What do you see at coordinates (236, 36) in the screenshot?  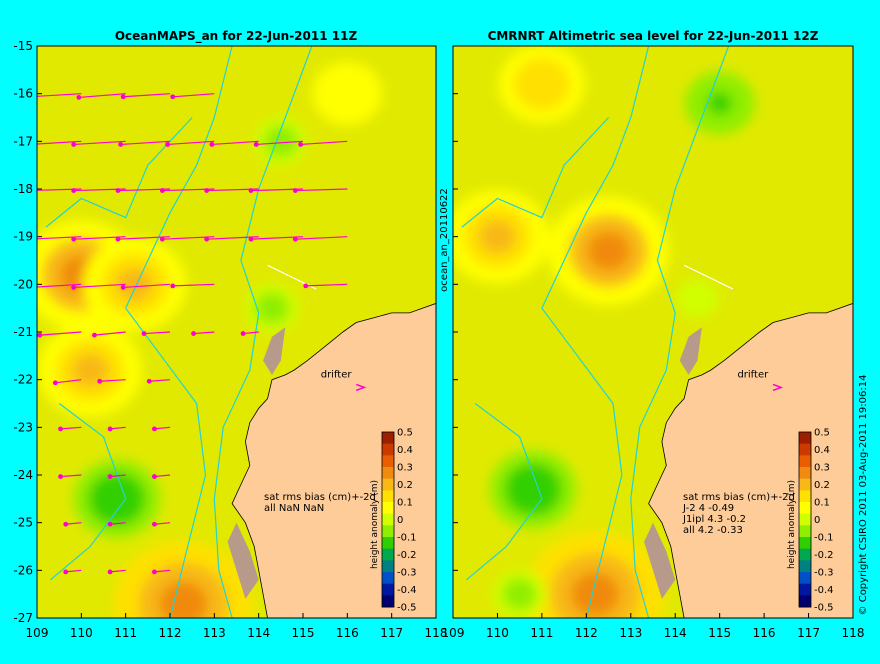 I see `left-chart-title: OceanMAPS_an for 22-Jun-2011 11Z` at bounding box center [236, 36].